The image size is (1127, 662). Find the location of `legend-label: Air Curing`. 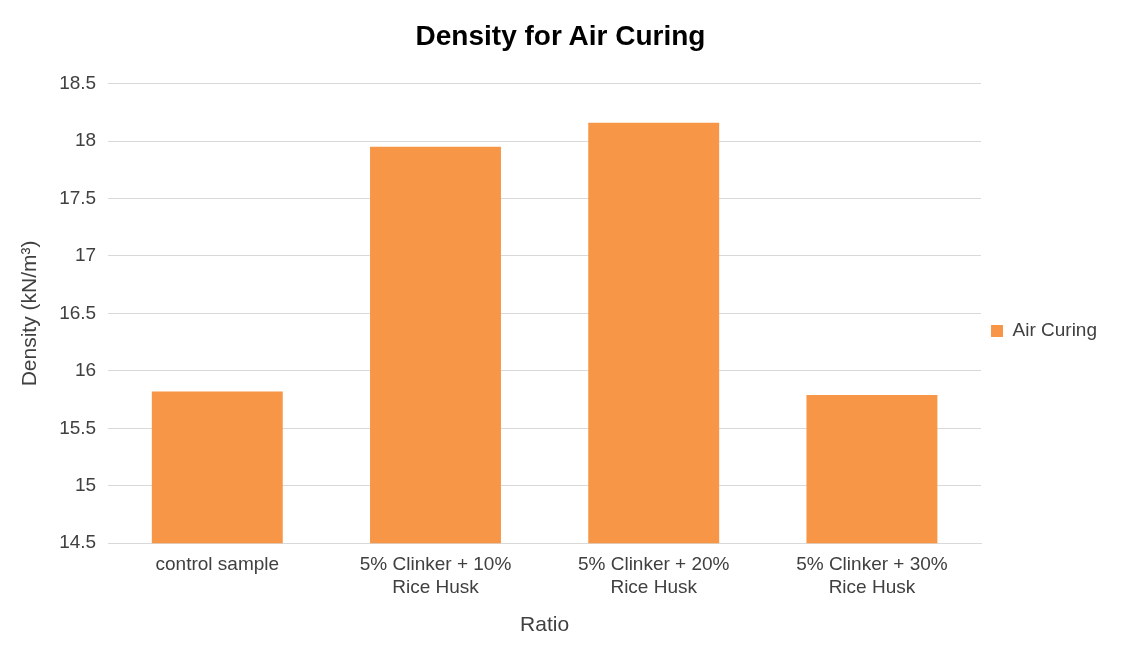

legend-label: Air Curing is located at coordinates (1055, 330).